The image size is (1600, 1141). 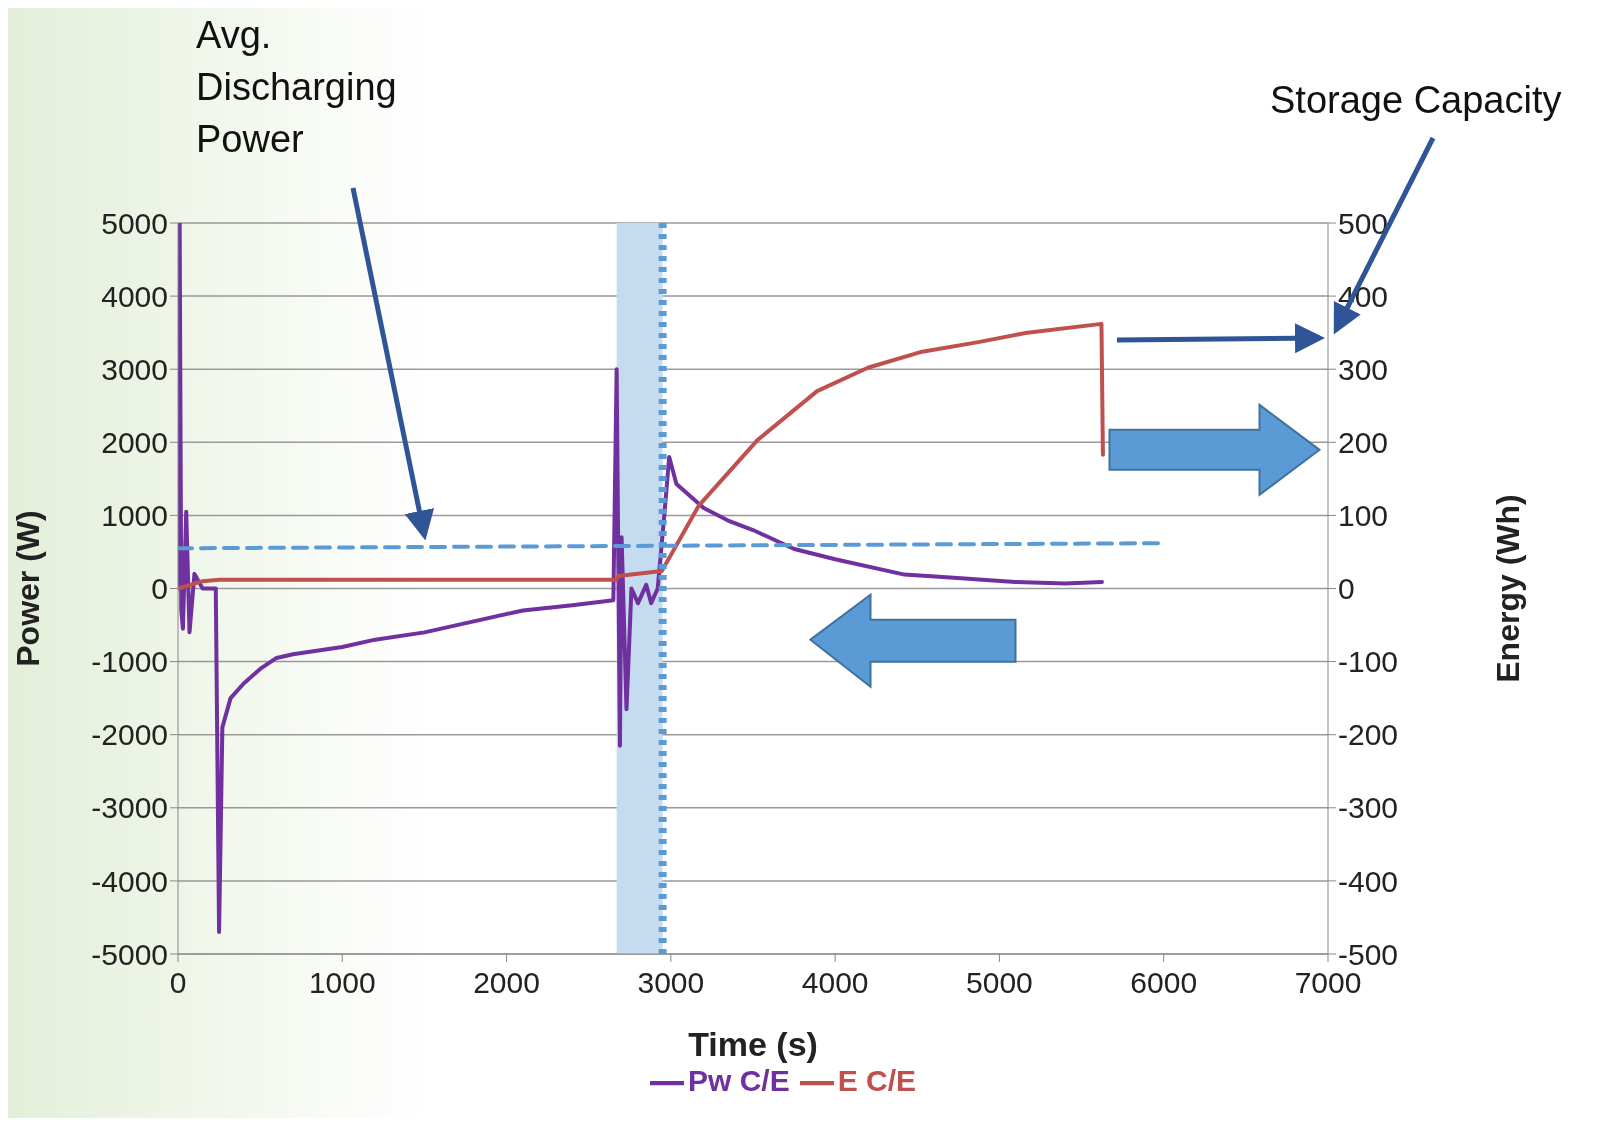 What do you see at coordinates (134, 369) in the screenshot?
I see `y-tick-label: 3000` at bounding box center [134, 369].